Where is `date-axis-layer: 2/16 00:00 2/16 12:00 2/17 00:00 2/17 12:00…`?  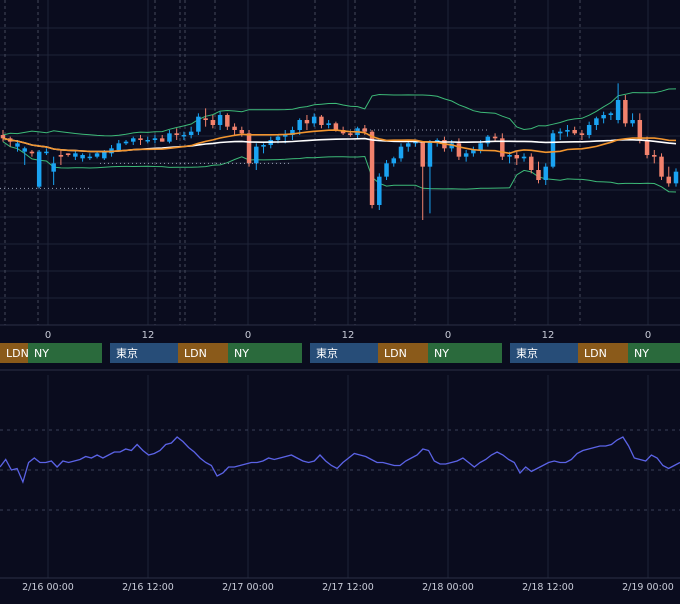 date-axis-layer: 2/16 00:00 2/16 12:00 2/17 00:00 2/17 12:00… is located at coordinates (348, 587).